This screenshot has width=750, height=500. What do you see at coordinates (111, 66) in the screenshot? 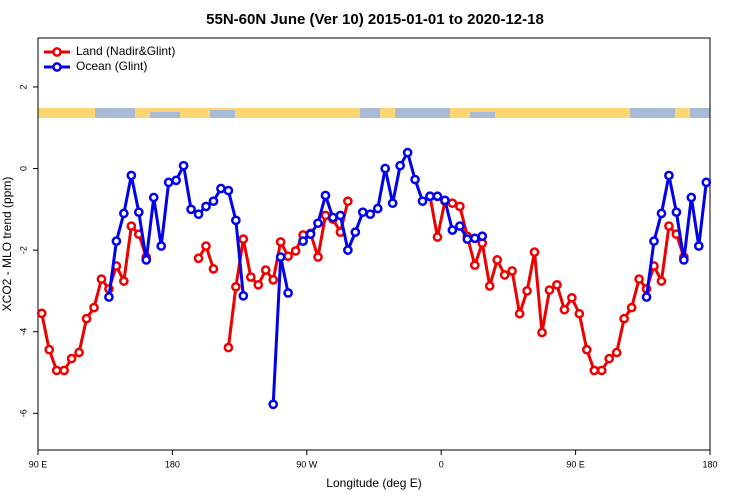
I see `legend-label: Ocean (Glint)` at bounding box center [111, 66].